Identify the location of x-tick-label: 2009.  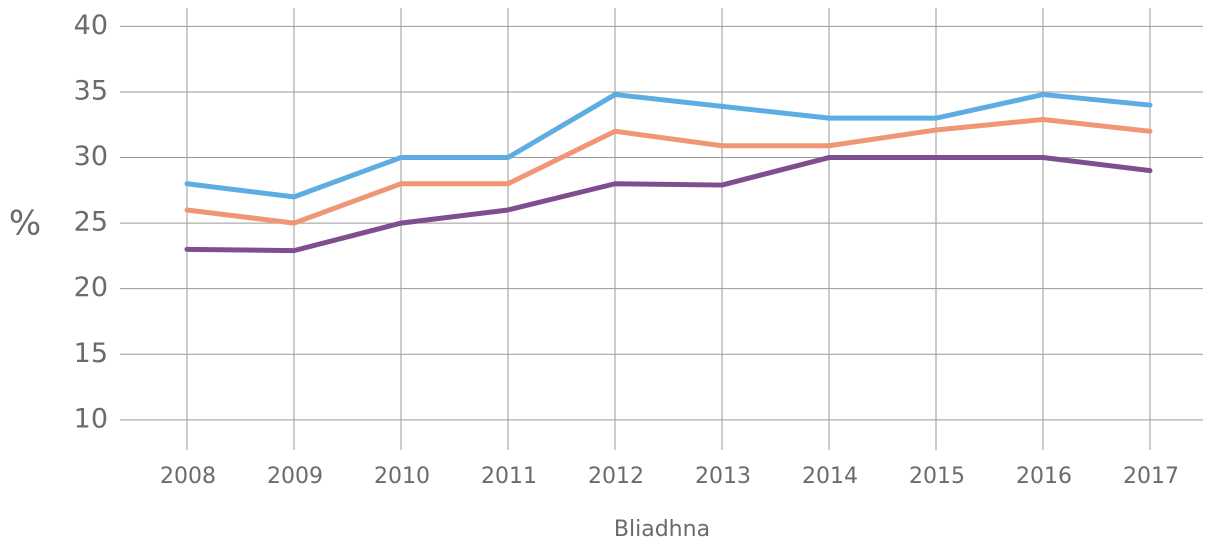
(295, 476).